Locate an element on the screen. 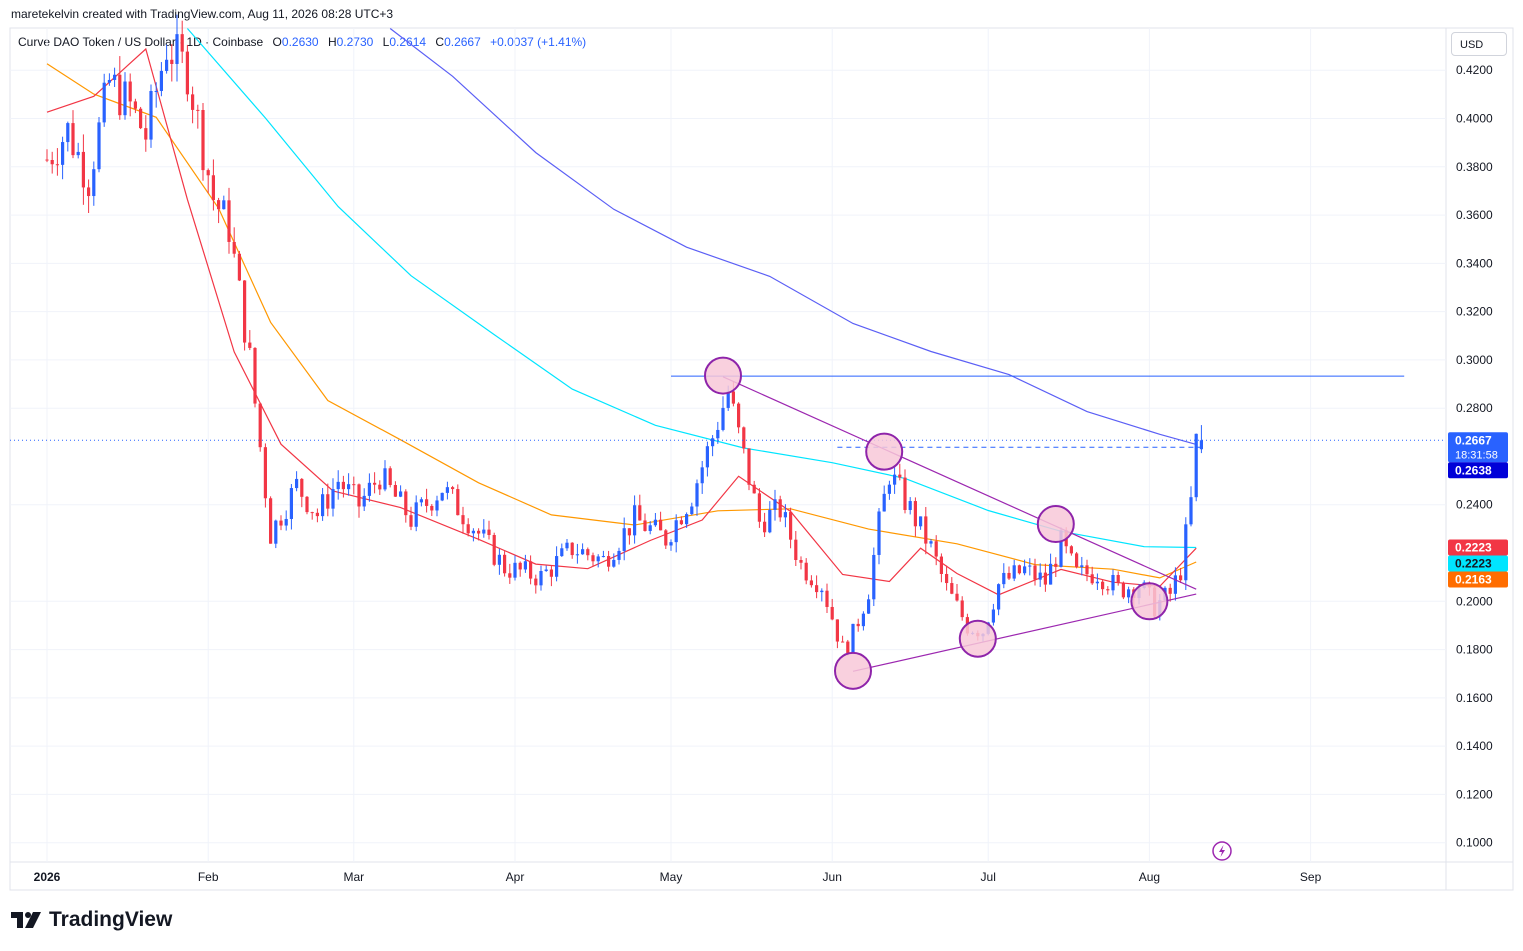 This screenshot has width=1523, height=951. price-tick-label: 0.1600 is located at coordinates (1474, 698).